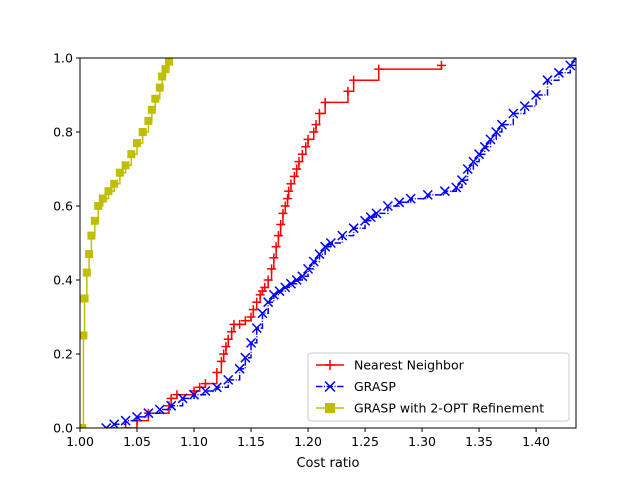 The width and height of the screenshot is (640, 480). What do you see at coordinates (63, 132) in the screenshot?
I see `y-tick-label: 0.8` at bounding box center [63, 132].